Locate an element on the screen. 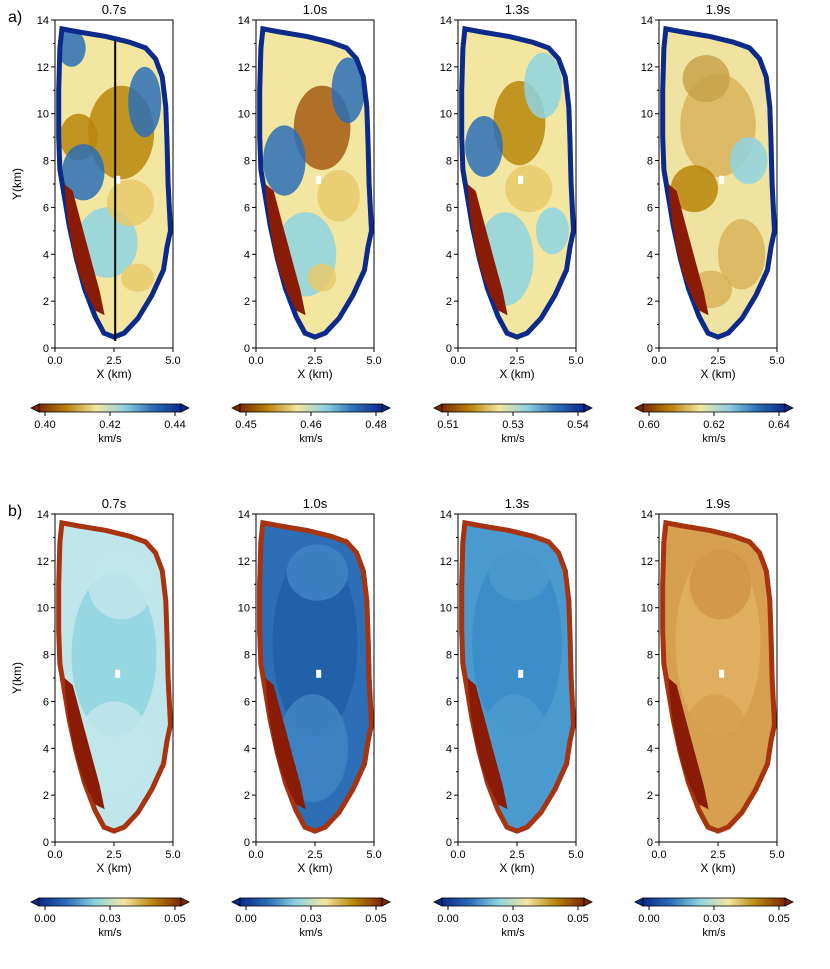 This screenshot has width=830, height=969. colorbar-tick-label: 0.45 is located at coordinates (245, 425).